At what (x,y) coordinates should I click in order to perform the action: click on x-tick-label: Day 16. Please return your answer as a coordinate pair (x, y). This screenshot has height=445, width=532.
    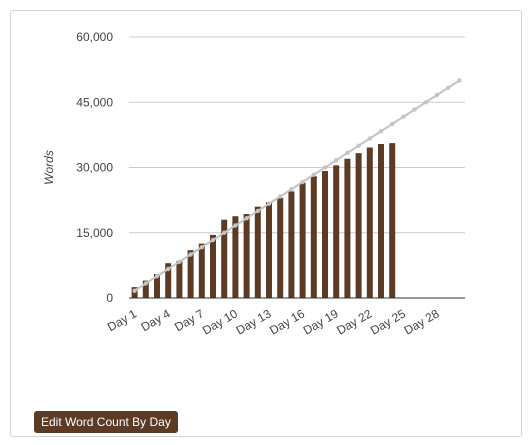
    Looking at the image, I should click on (287, 321).